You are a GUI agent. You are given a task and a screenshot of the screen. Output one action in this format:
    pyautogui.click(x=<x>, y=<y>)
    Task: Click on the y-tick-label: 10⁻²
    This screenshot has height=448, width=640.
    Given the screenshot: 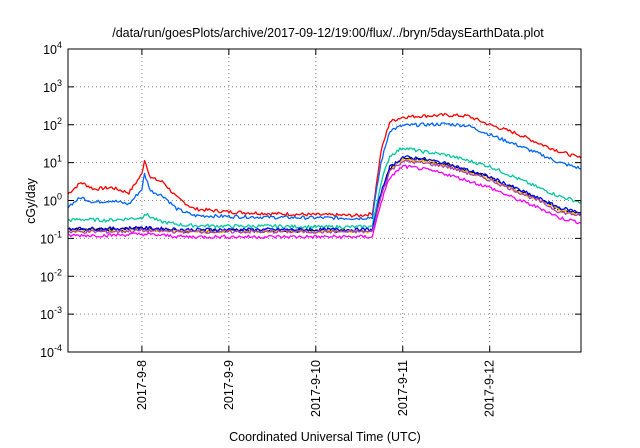 What is the action you would take?
    pyautogui.click(x=51, y=275)
    